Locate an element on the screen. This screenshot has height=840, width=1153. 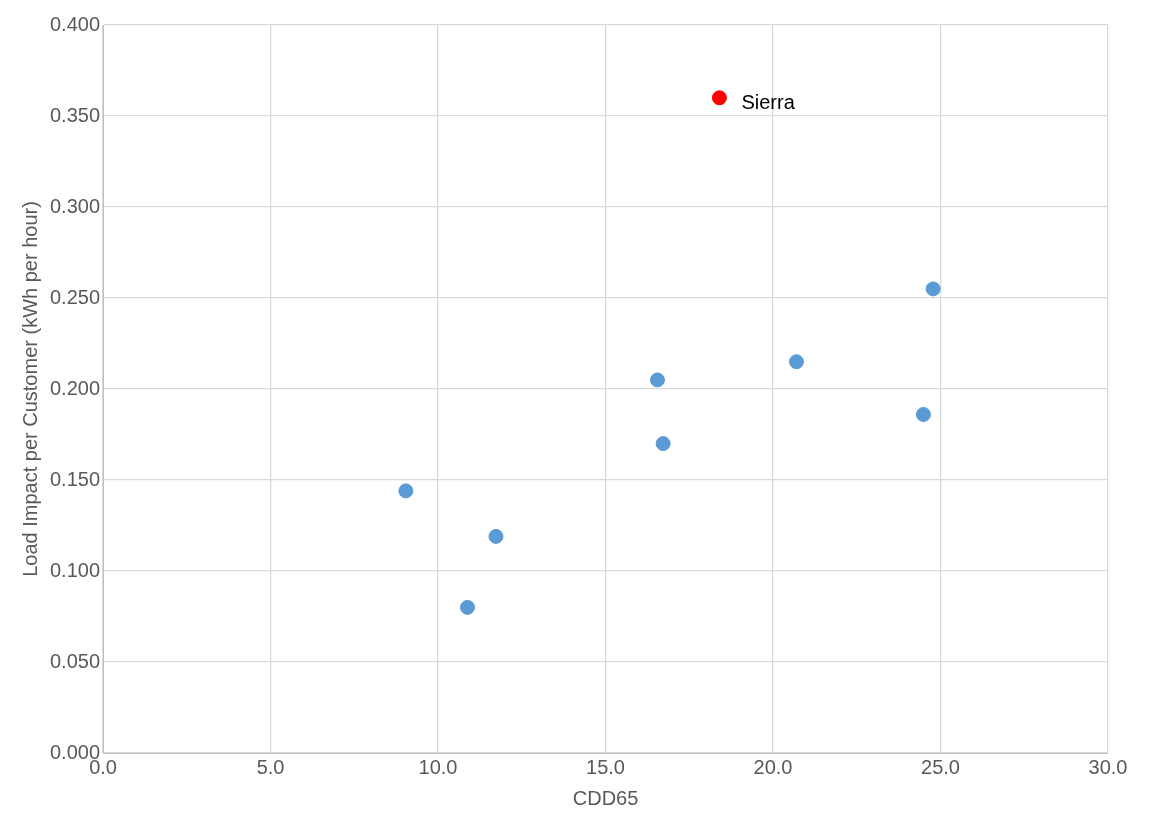
annotation: Sierra is located at coordinates (768, 102).